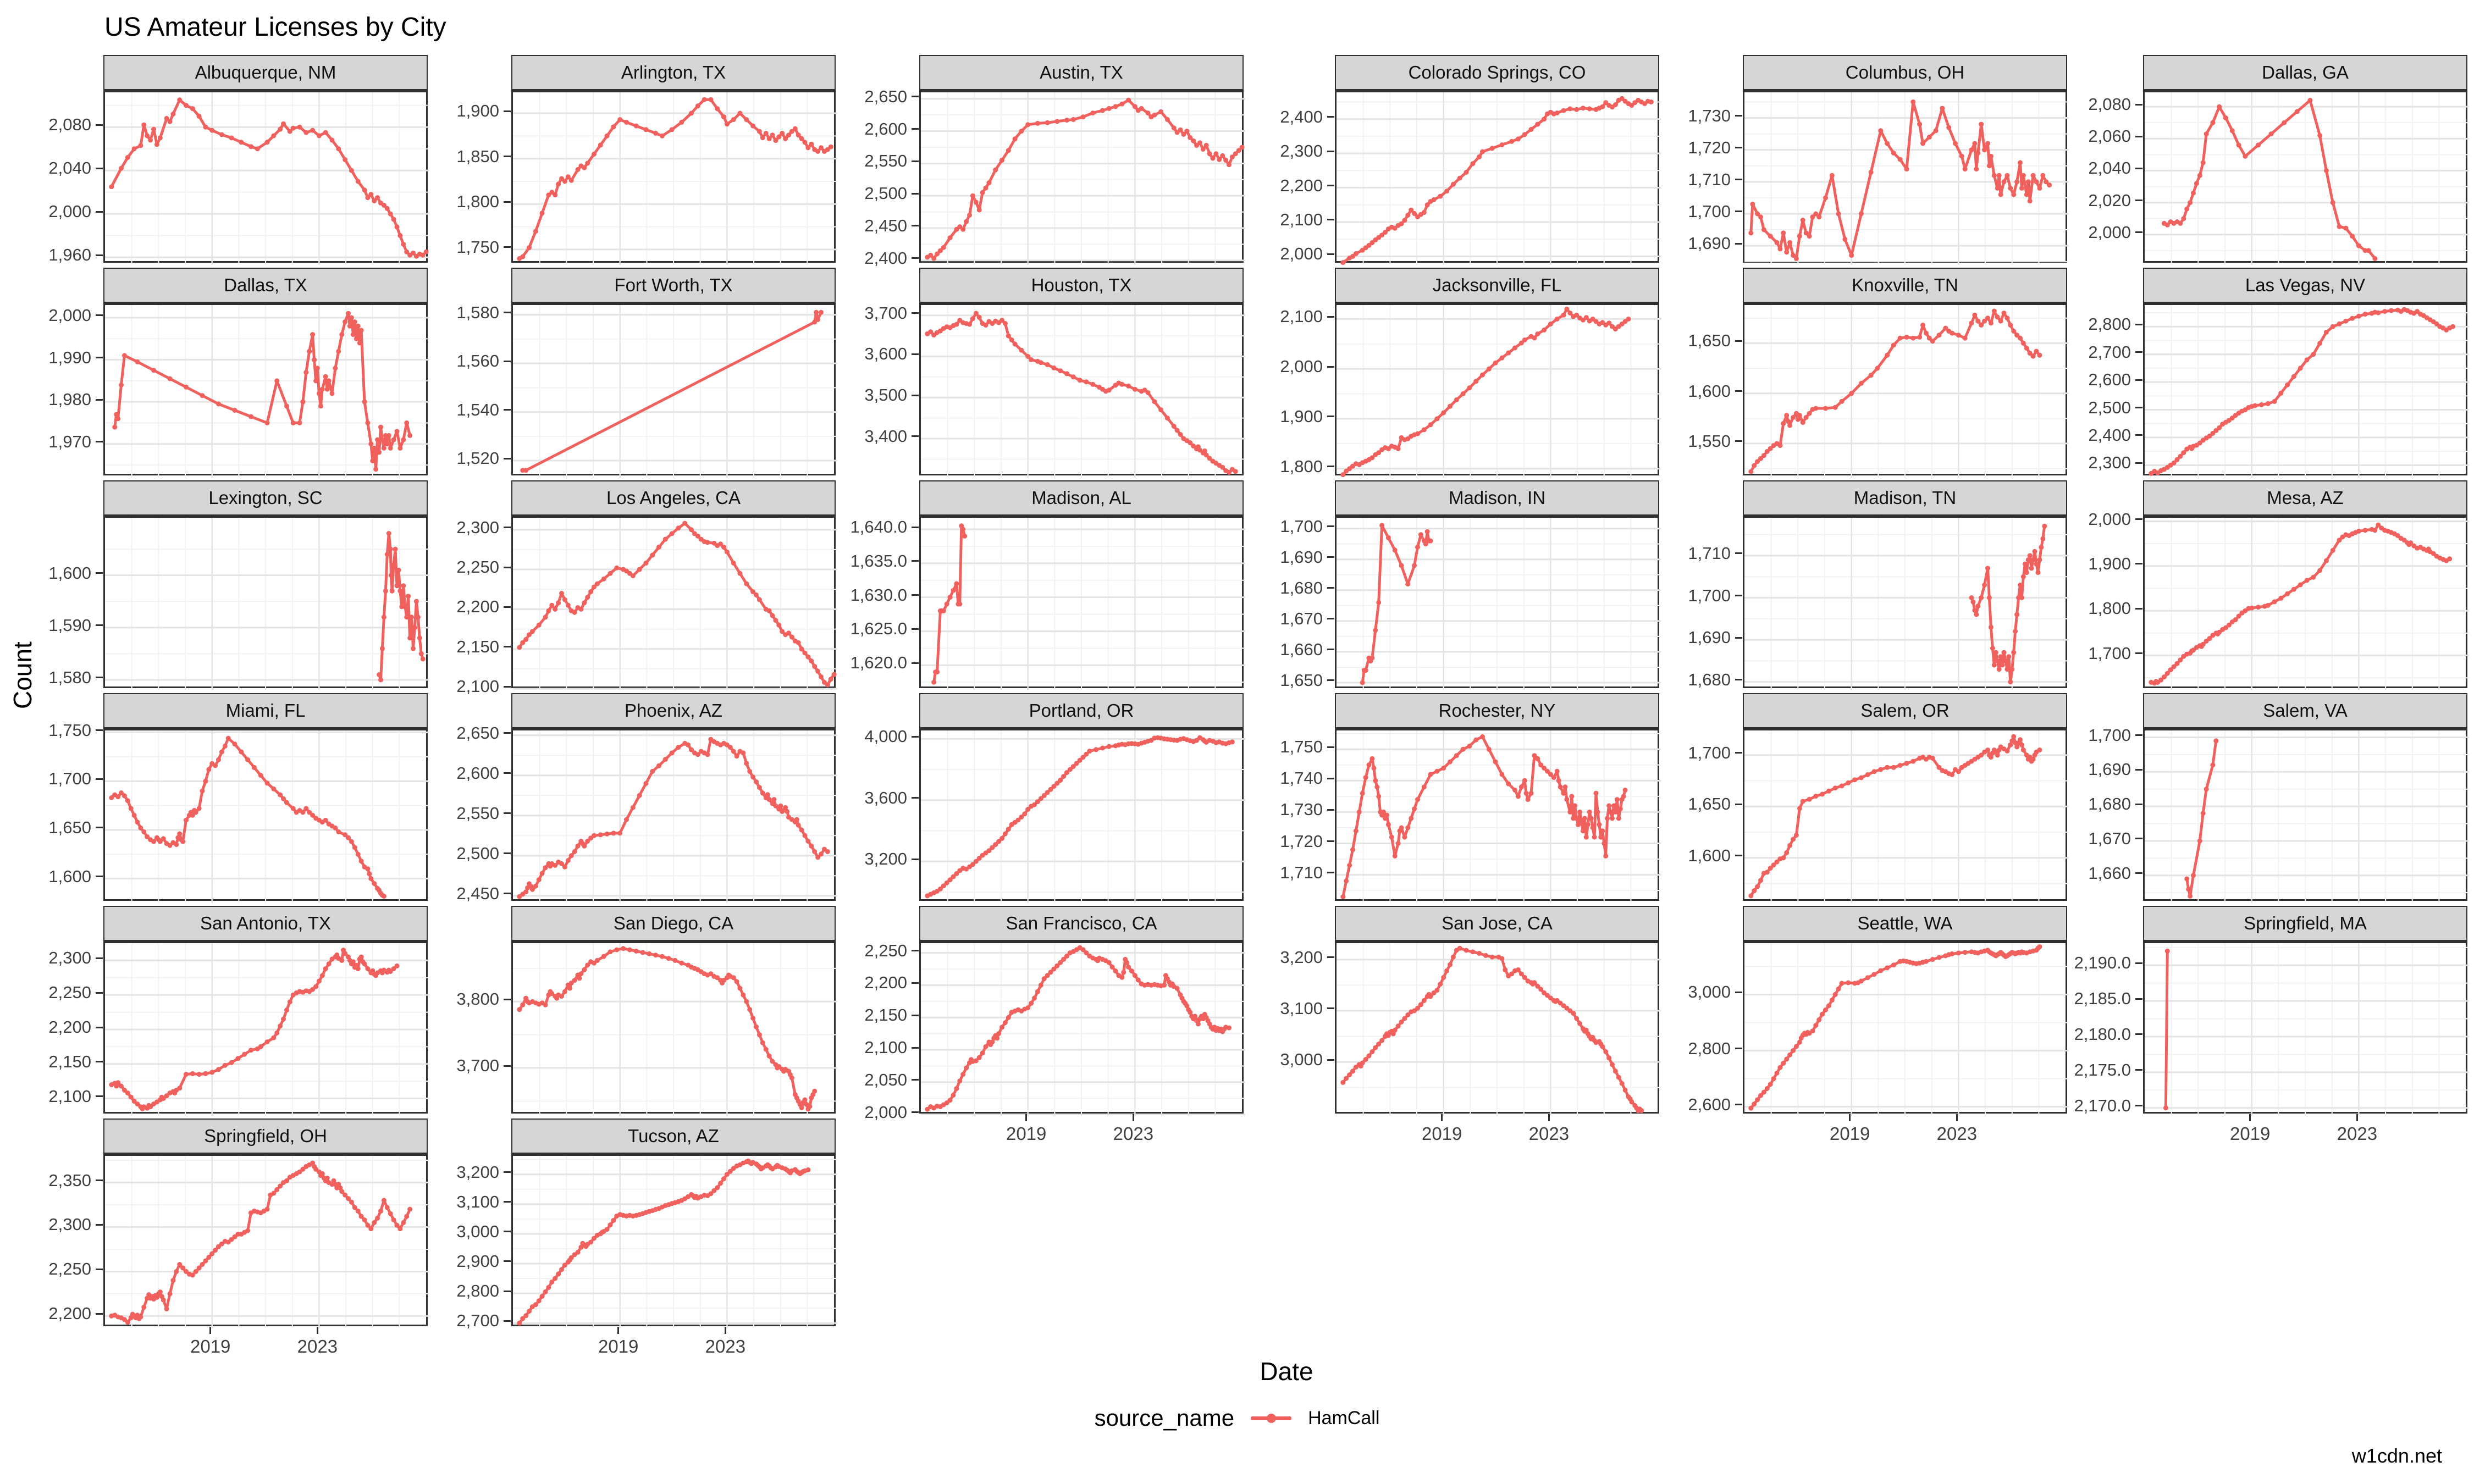  What do you see at coordinates (69, 1180) in the screenshot?
I see `y-axis-tick-label: 2,350` at bounding box center [69, 1180].